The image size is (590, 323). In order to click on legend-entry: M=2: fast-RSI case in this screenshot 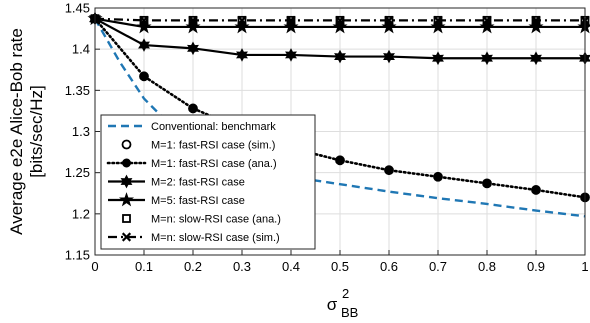, I will do `click(176, 181)`.